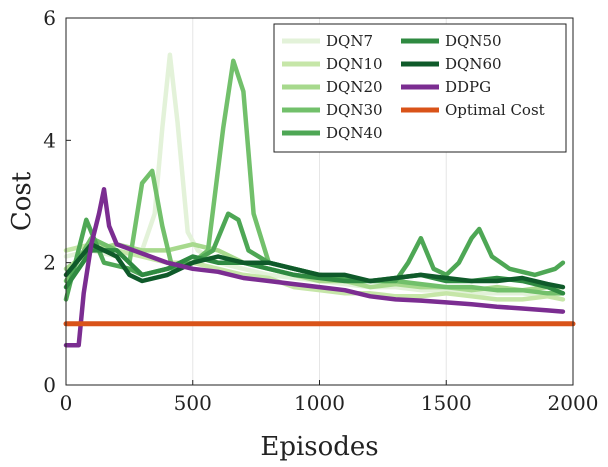 This screenshot has width=608, height=467. I want to click on series-line-dqn60, so click(314, 266).